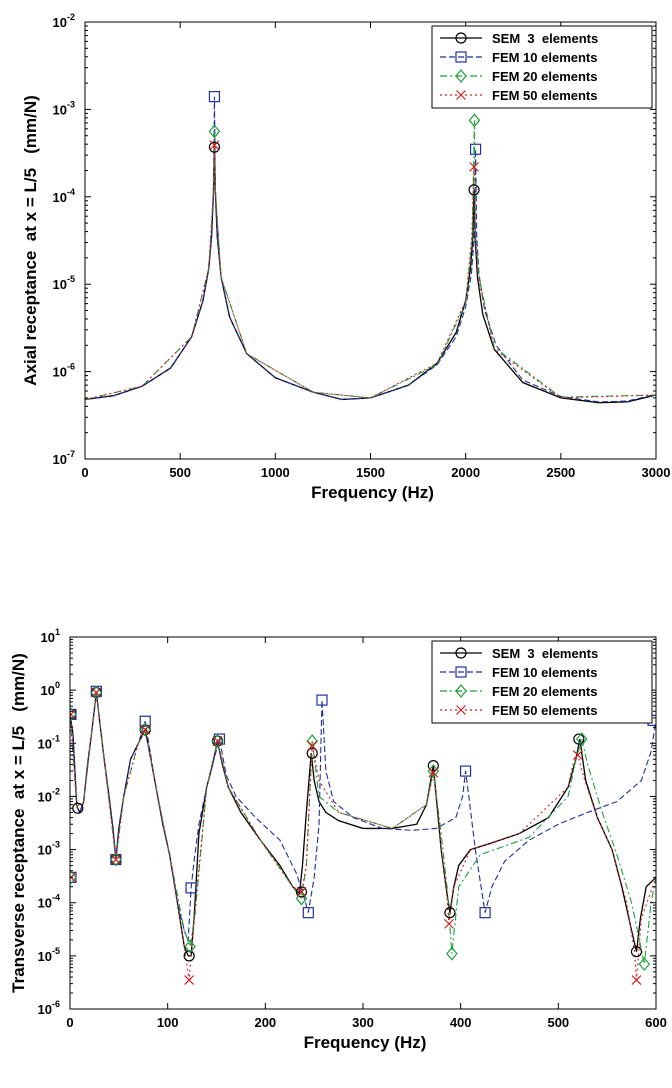 This screenshot has height=1088, width=672. Describe the element at coordinates (560, 472) in the screenshot. I see `x-tick-label: 2500` at that location.